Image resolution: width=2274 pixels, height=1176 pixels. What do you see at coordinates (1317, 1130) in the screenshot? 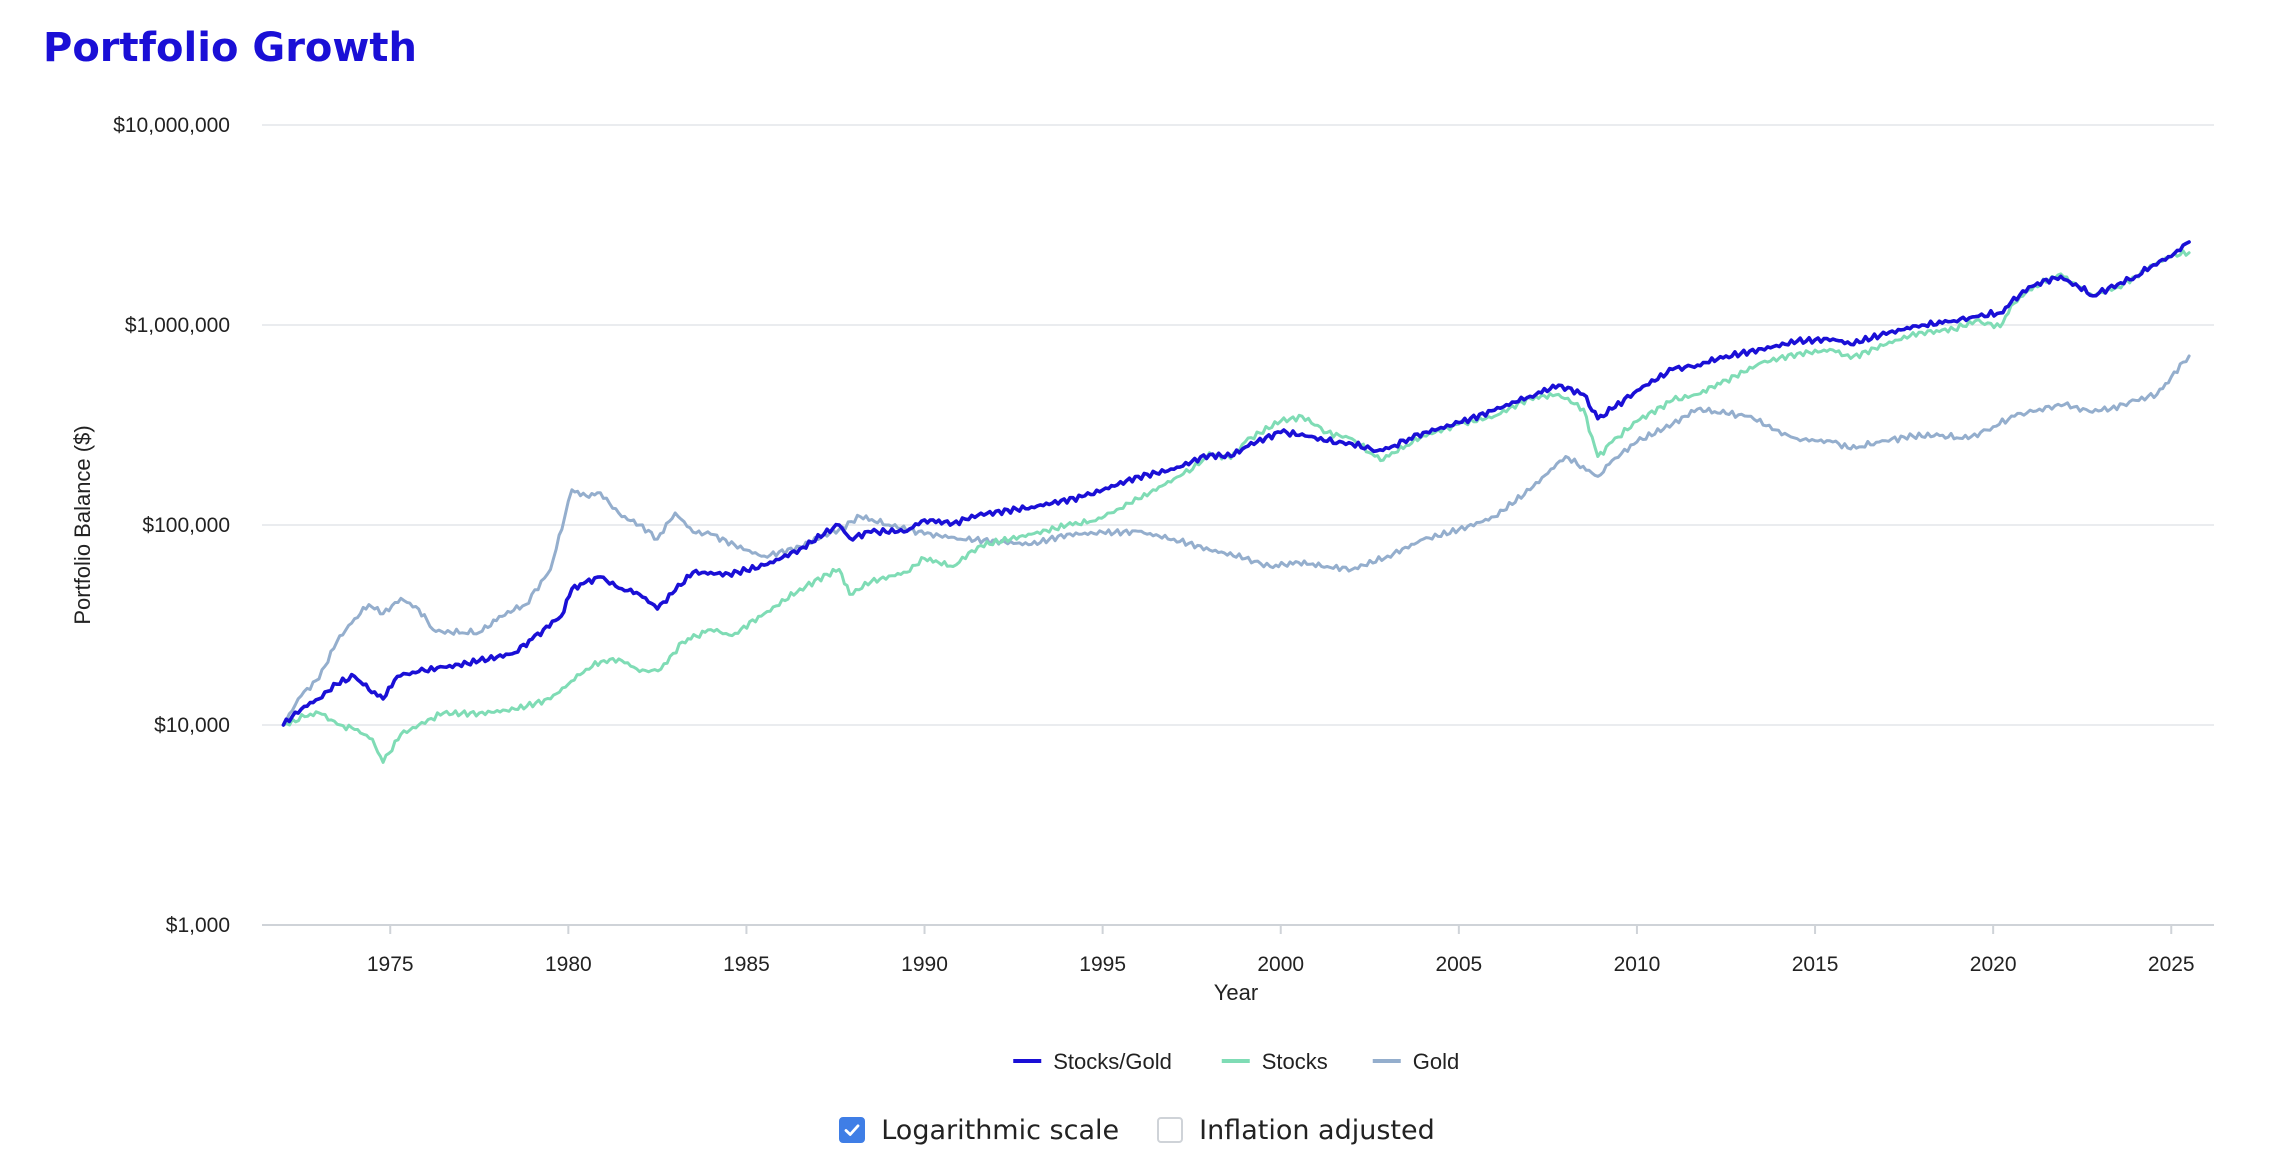
I see `inflation-adjusted-label: Inflation adjusted` at bounding box center [1317, 1130].